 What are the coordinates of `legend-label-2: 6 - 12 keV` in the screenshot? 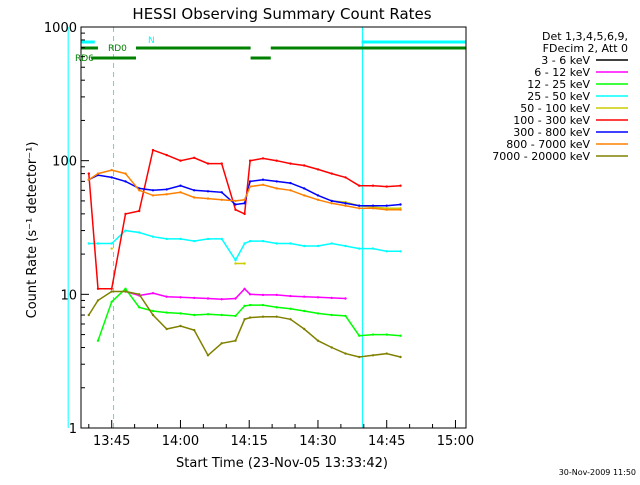 It's located at (562, 72).